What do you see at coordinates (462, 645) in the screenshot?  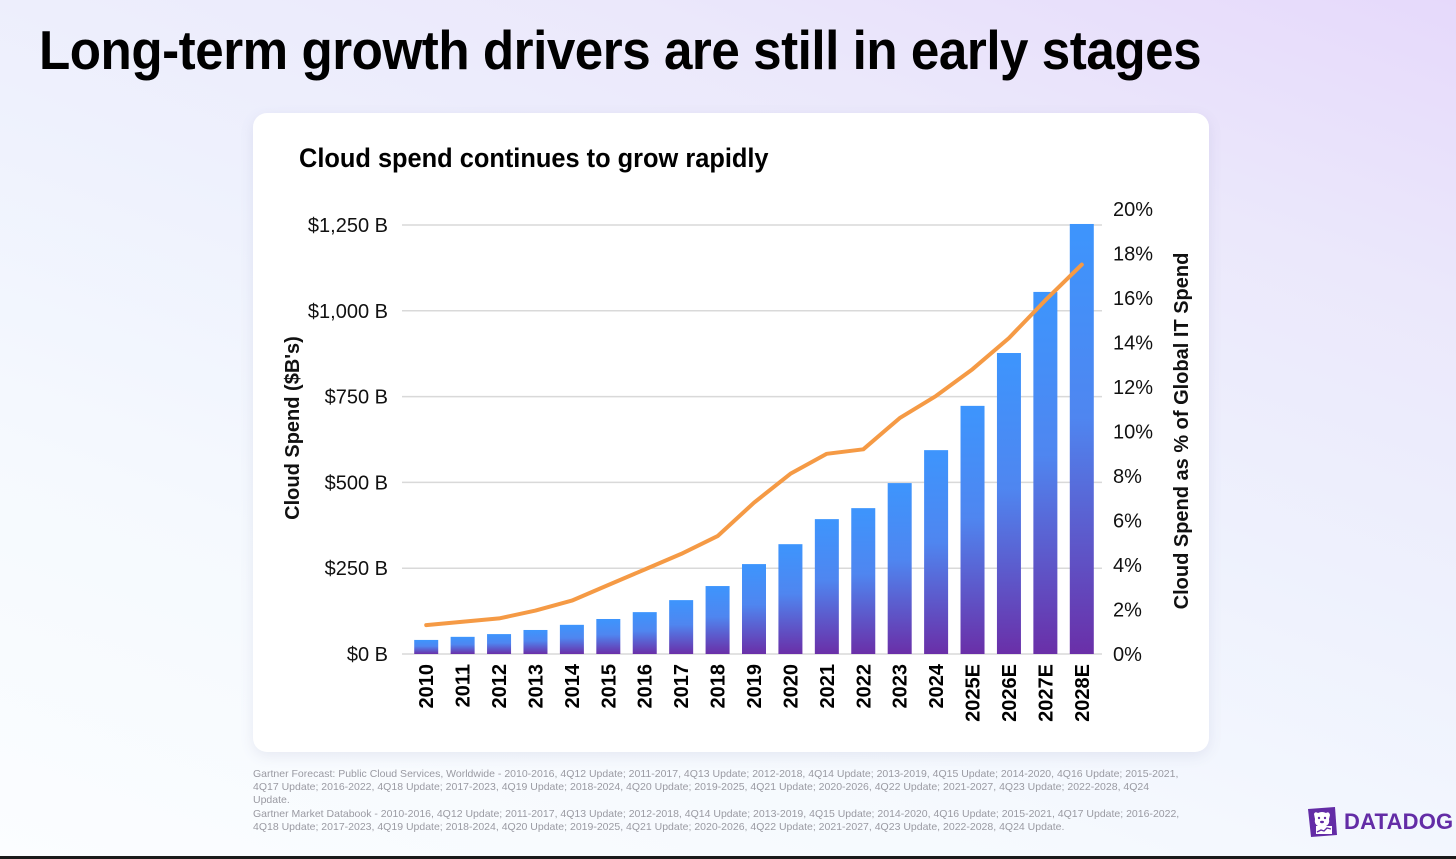 I see `bar-2011` at bounding box center [462, 645].